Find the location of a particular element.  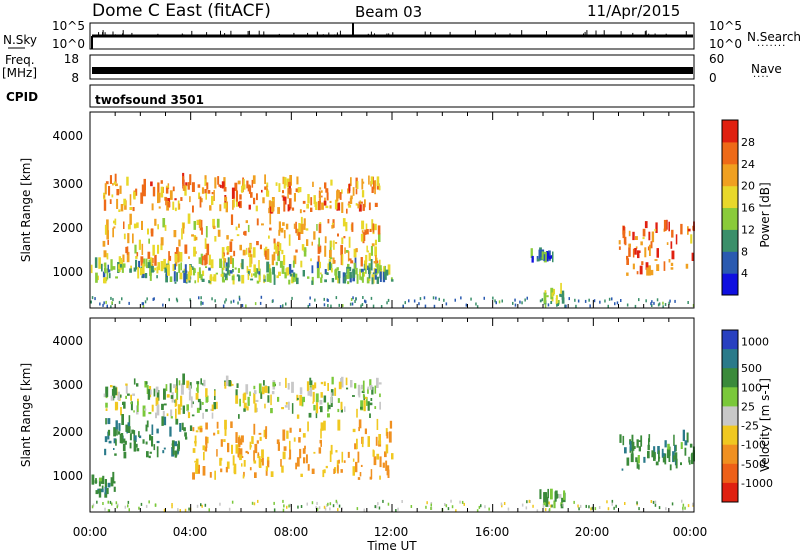

nsky-right-tick-bottom: 10^0 is located at coordinates (725, 44).